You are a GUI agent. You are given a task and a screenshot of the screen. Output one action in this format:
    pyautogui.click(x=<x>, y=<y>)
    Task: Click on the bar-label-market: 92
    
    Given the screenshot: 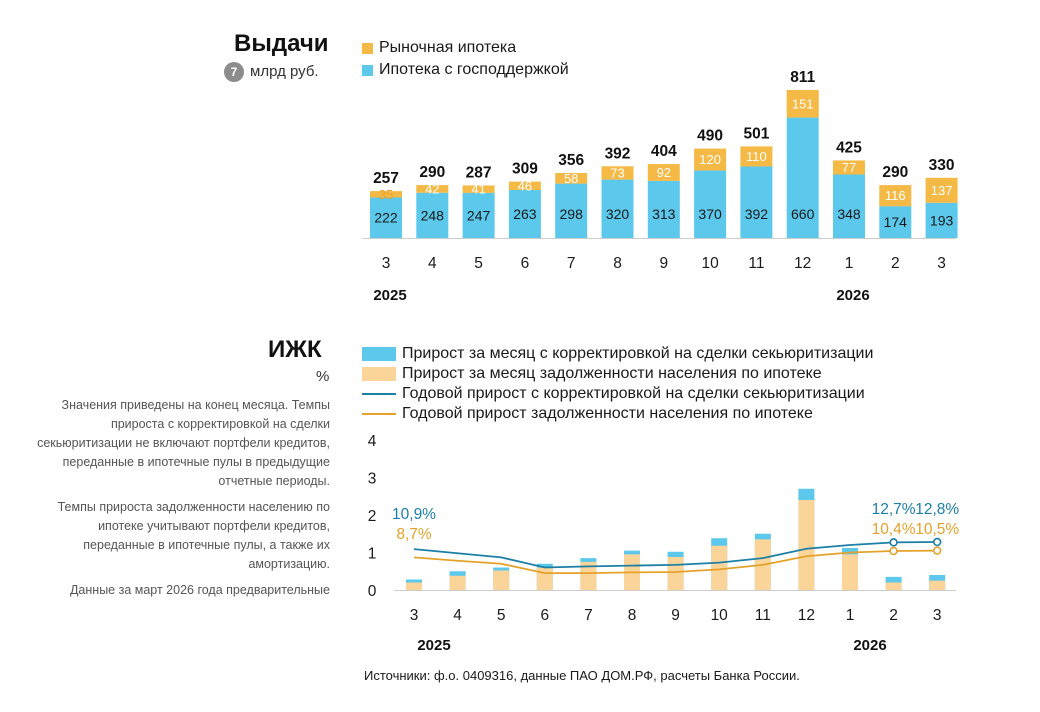 What is the action you would take?
    pyautogui.click(x=664, y=172)
    